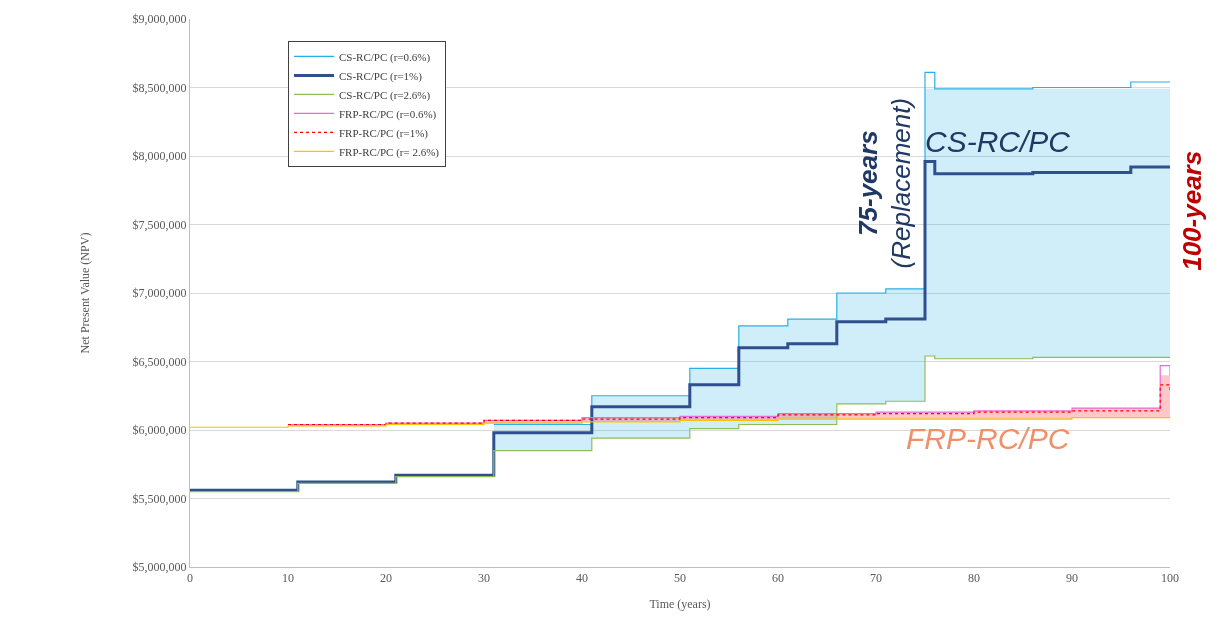 The height and width of the screenshot is (621, 1230). I want to click on x-axis-title: Time (years), so click(680, 604).